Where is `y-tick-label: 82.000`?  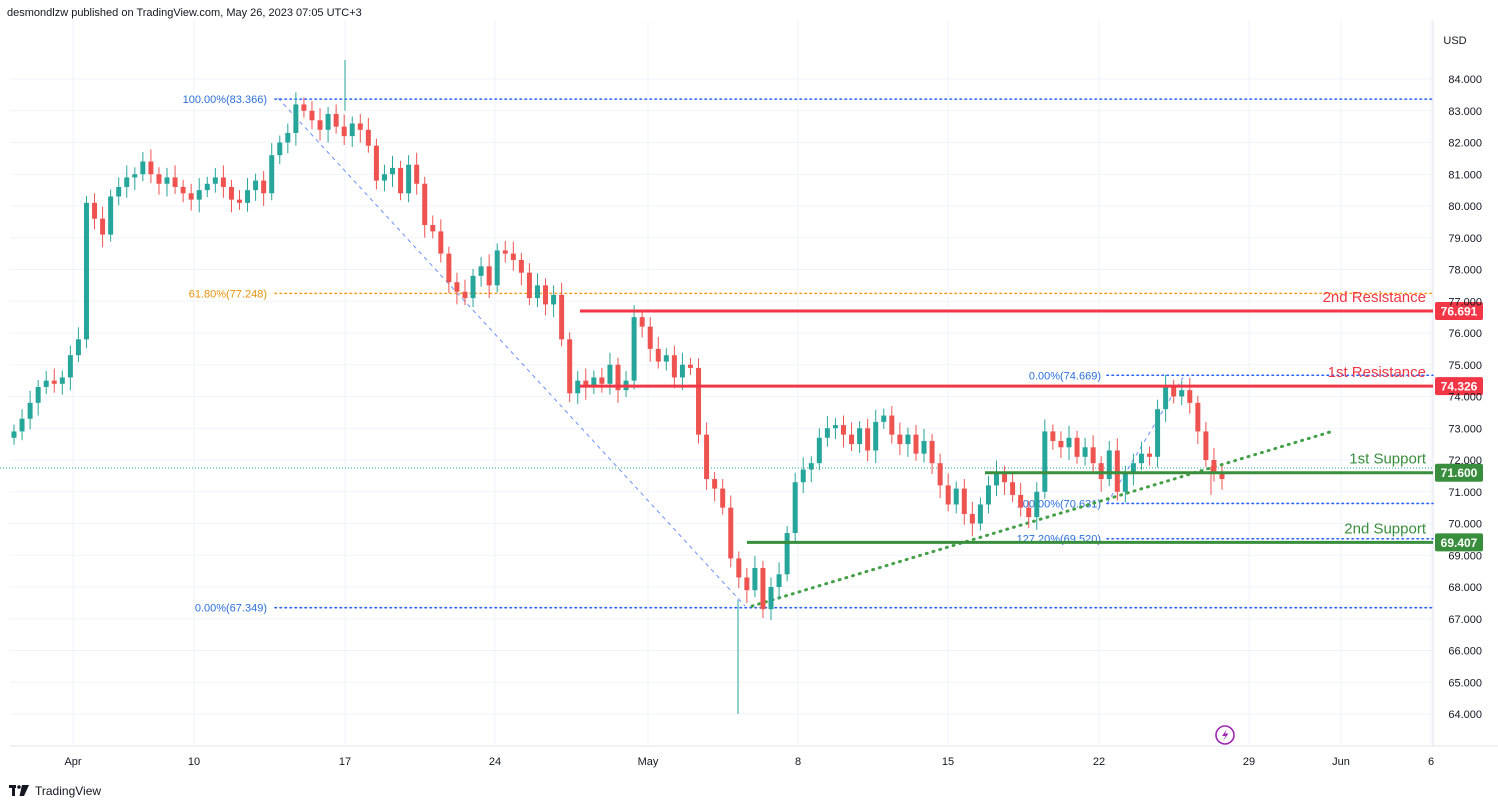
y-tick-label: 82.000 is located at coordinates (1465, 144).